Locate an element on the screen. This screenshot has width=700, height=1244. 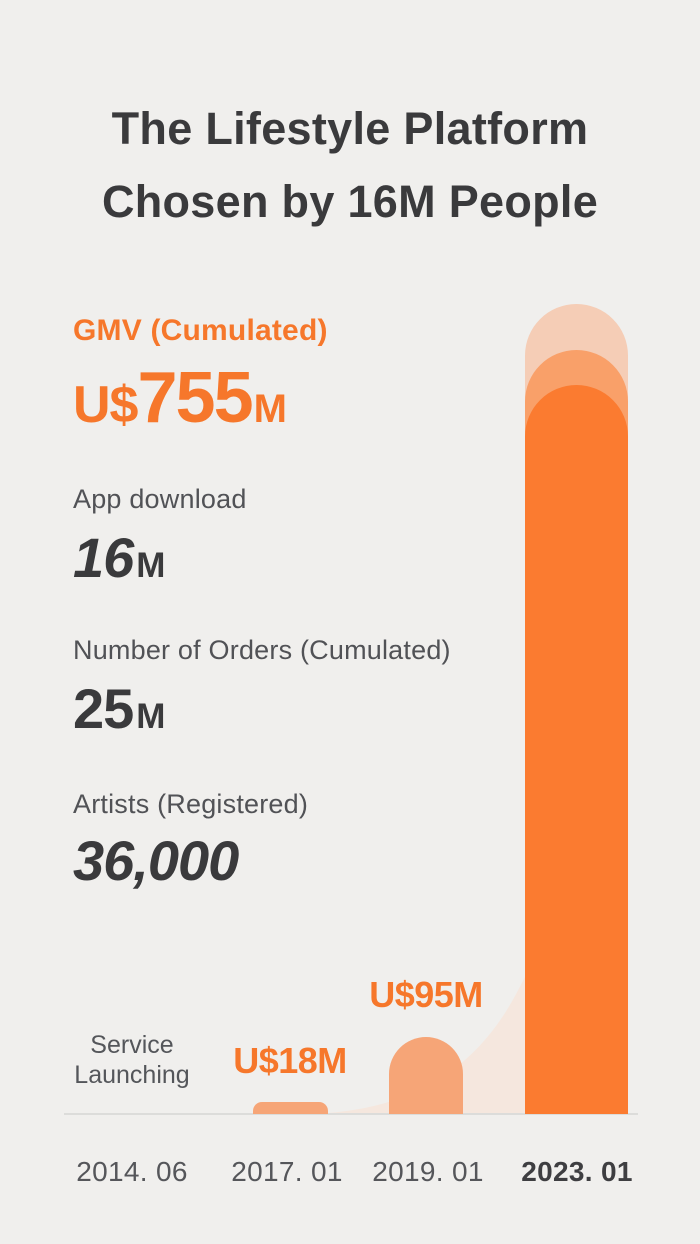
orders-suffix: M is located at coordinates (151, 716).